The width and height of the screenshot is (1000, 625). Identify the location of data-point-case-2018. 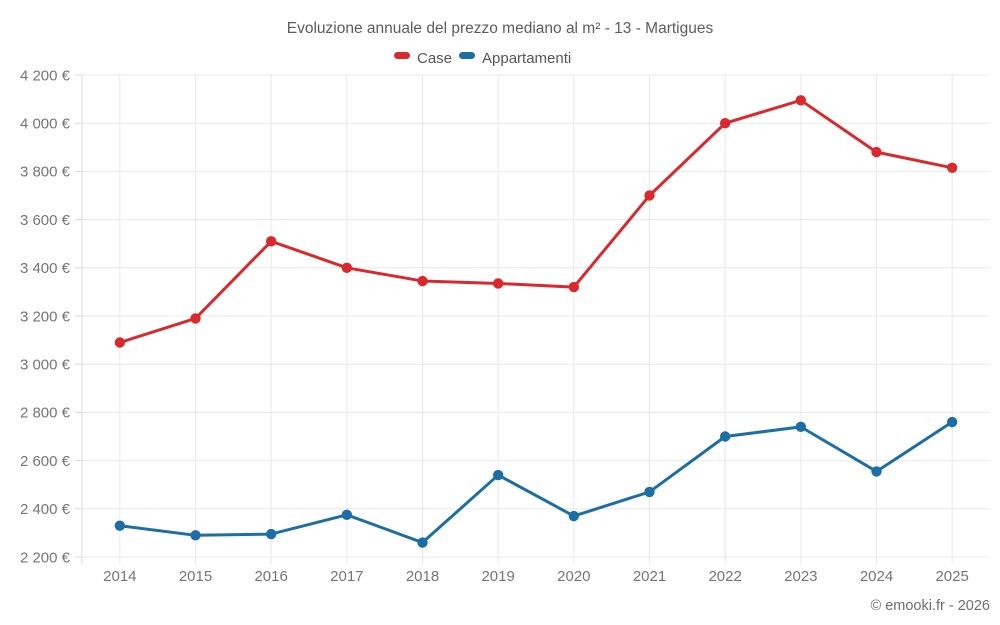
(422, 281).